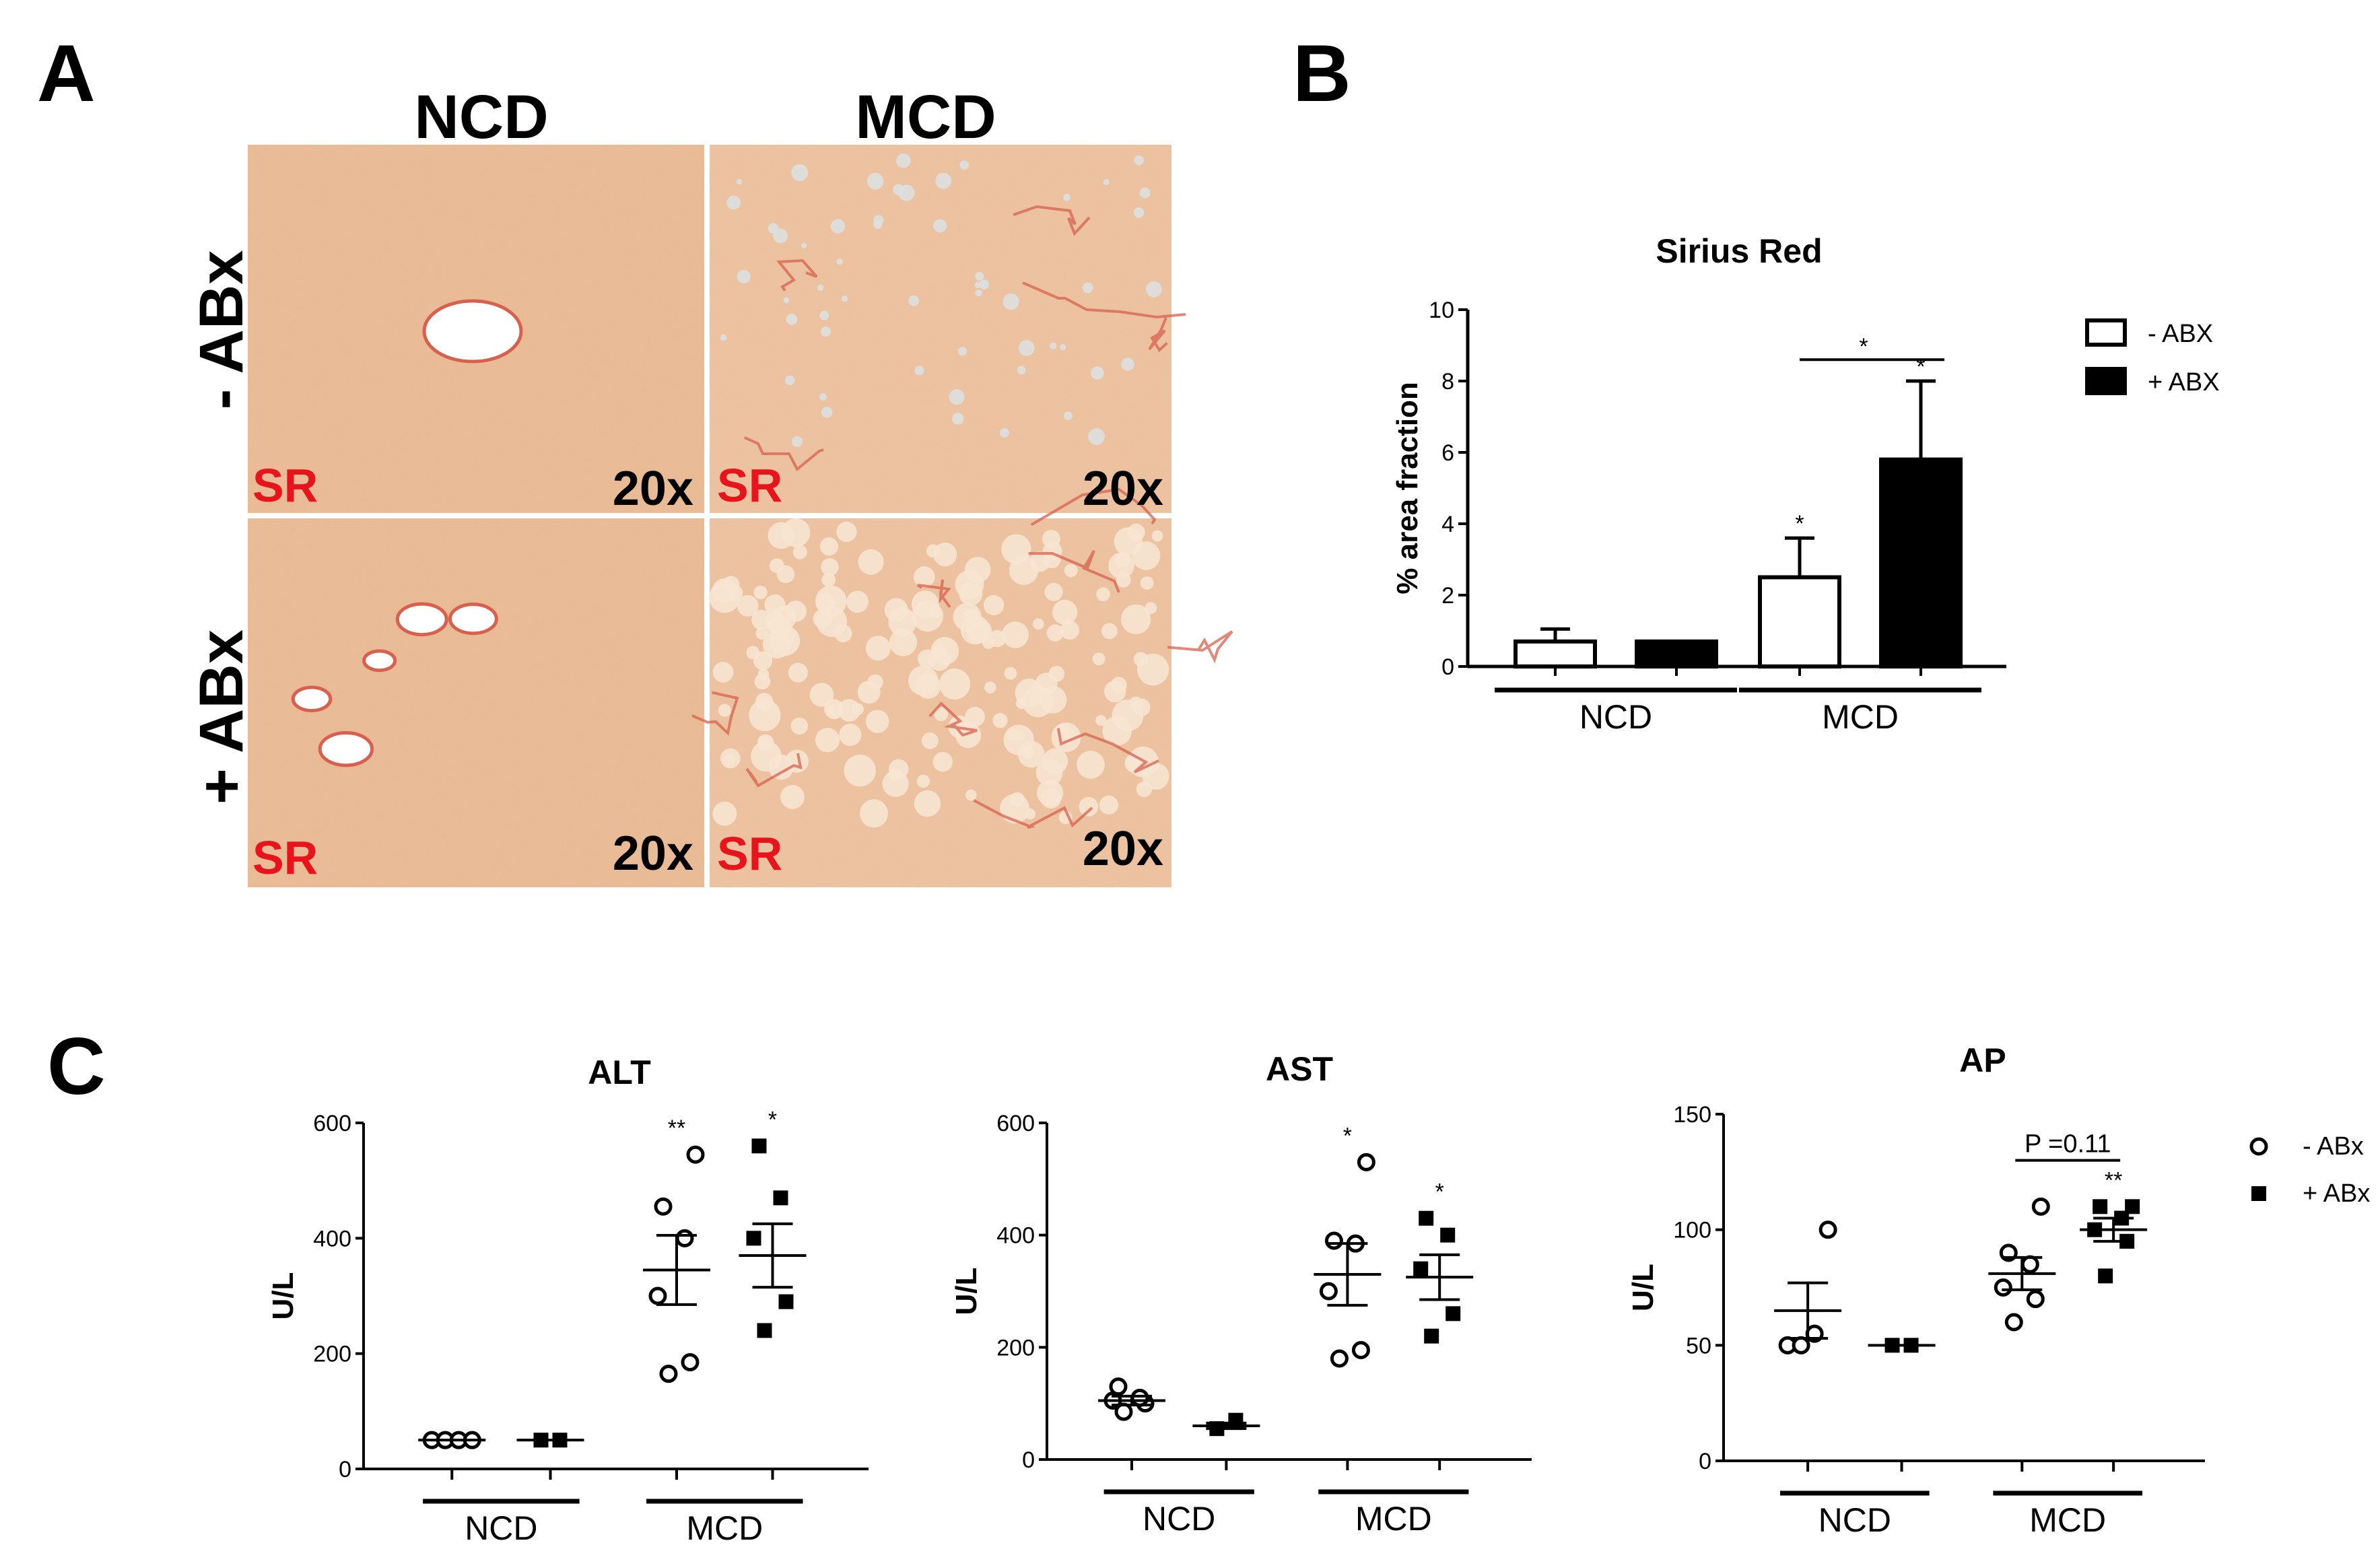 The width and height of the screenshot is (2380, 1545). What do you see at coordinates (473, 620) in the screenshot?
I see `vessel` at bounding box center [473, 620].